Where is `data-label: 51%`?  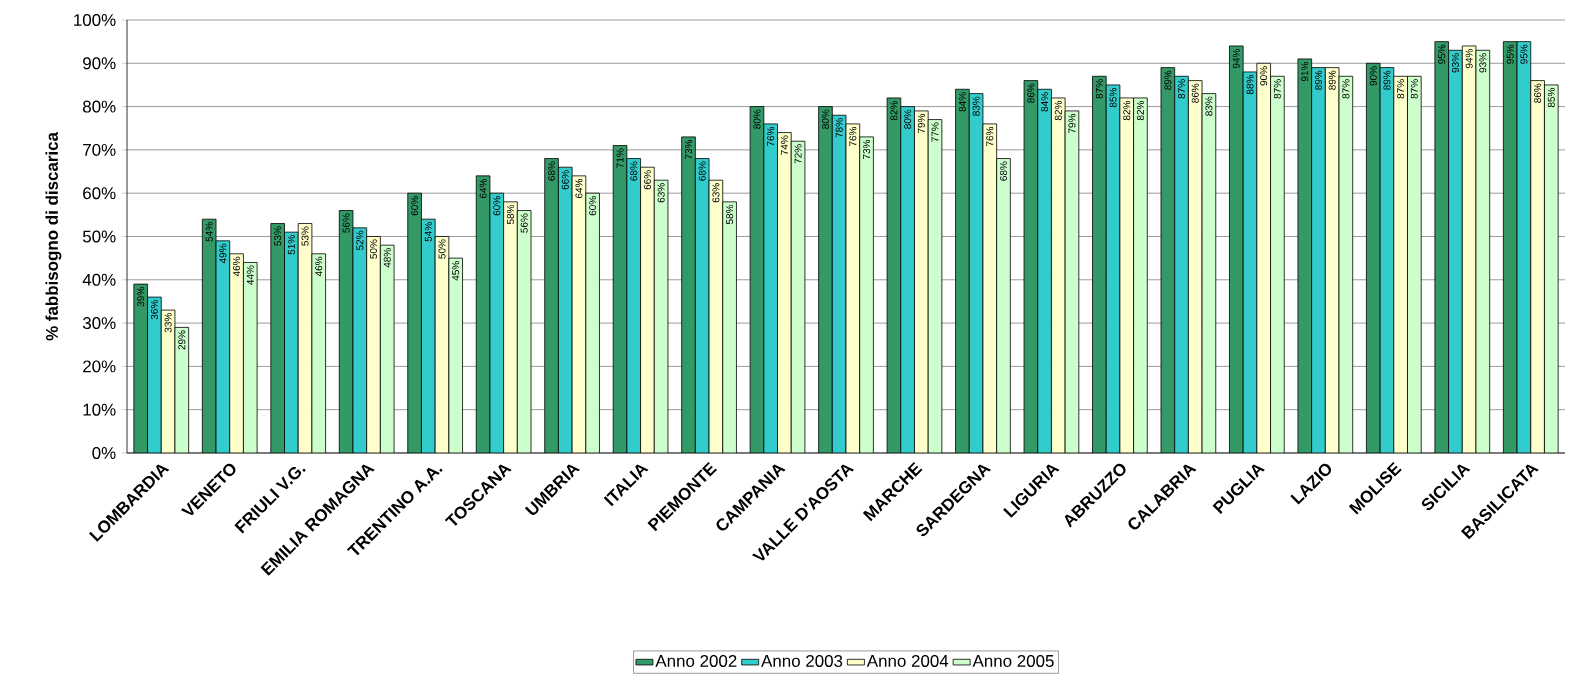
data-label: 51% is located at coordinates (291, 245).